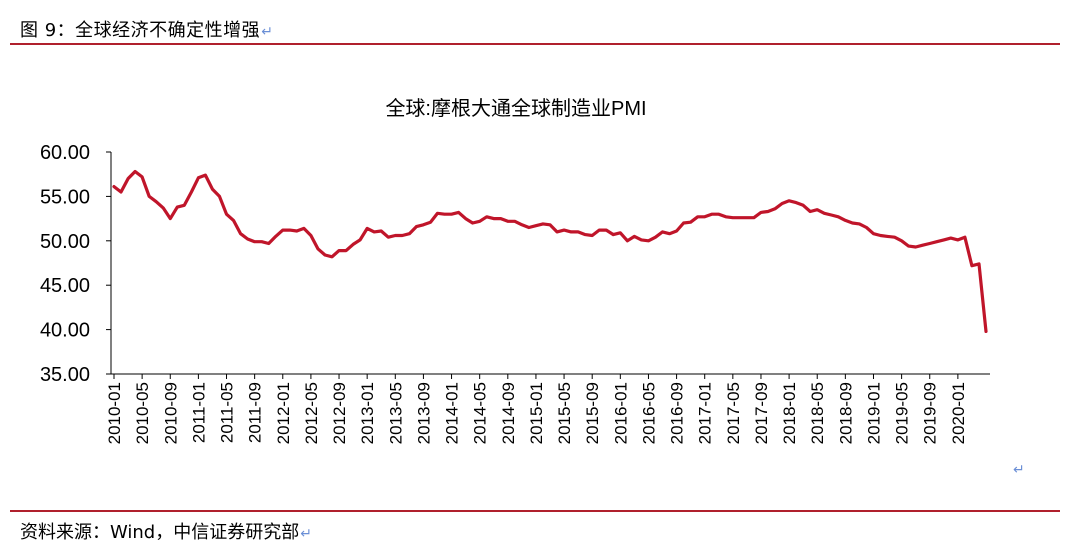  I want to click on x-tick-label: 2015-01, so click(536, 413).